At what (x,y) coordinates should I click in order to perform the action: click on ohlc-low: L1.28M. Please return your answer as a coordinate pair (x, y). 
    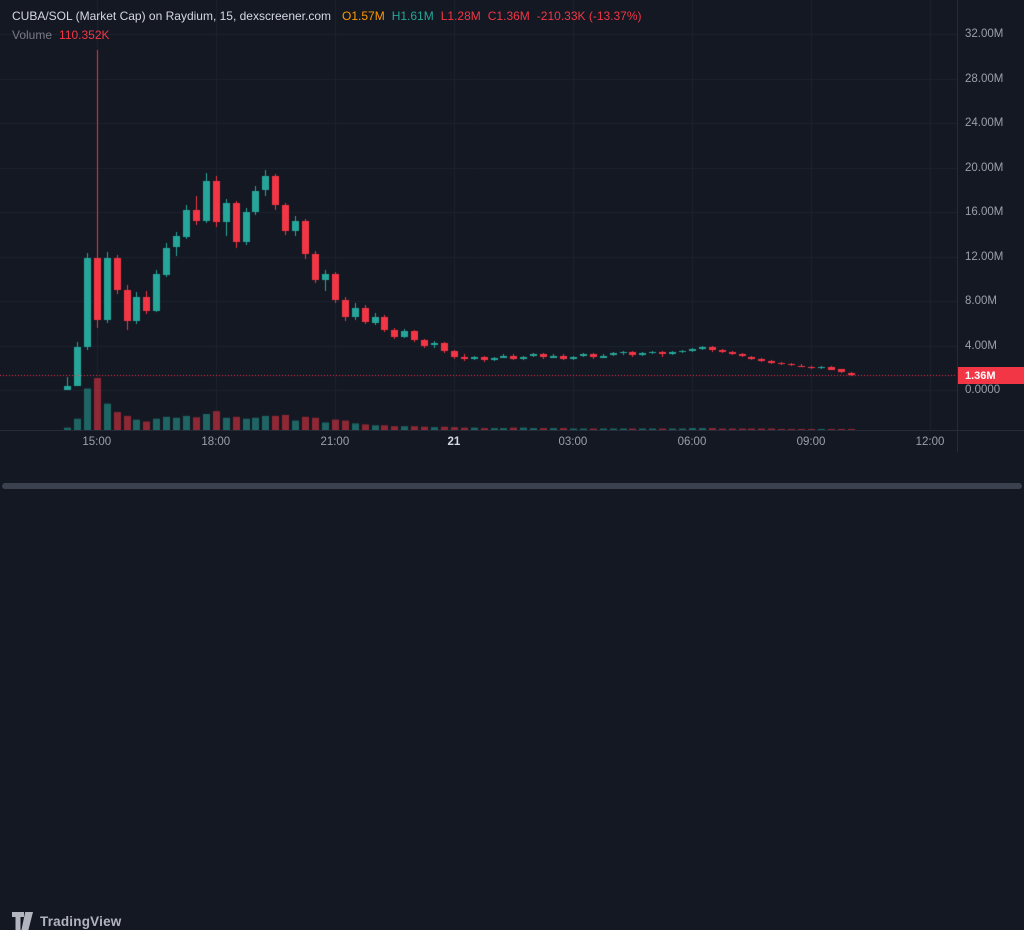
    Looking at the image, I should click on (460, 16).